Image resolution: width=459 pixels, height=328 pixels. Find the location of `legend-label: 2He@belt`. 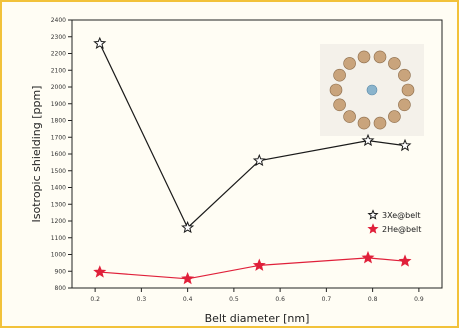

legend-label: 2He@belt is located at coordinates (401, 229).